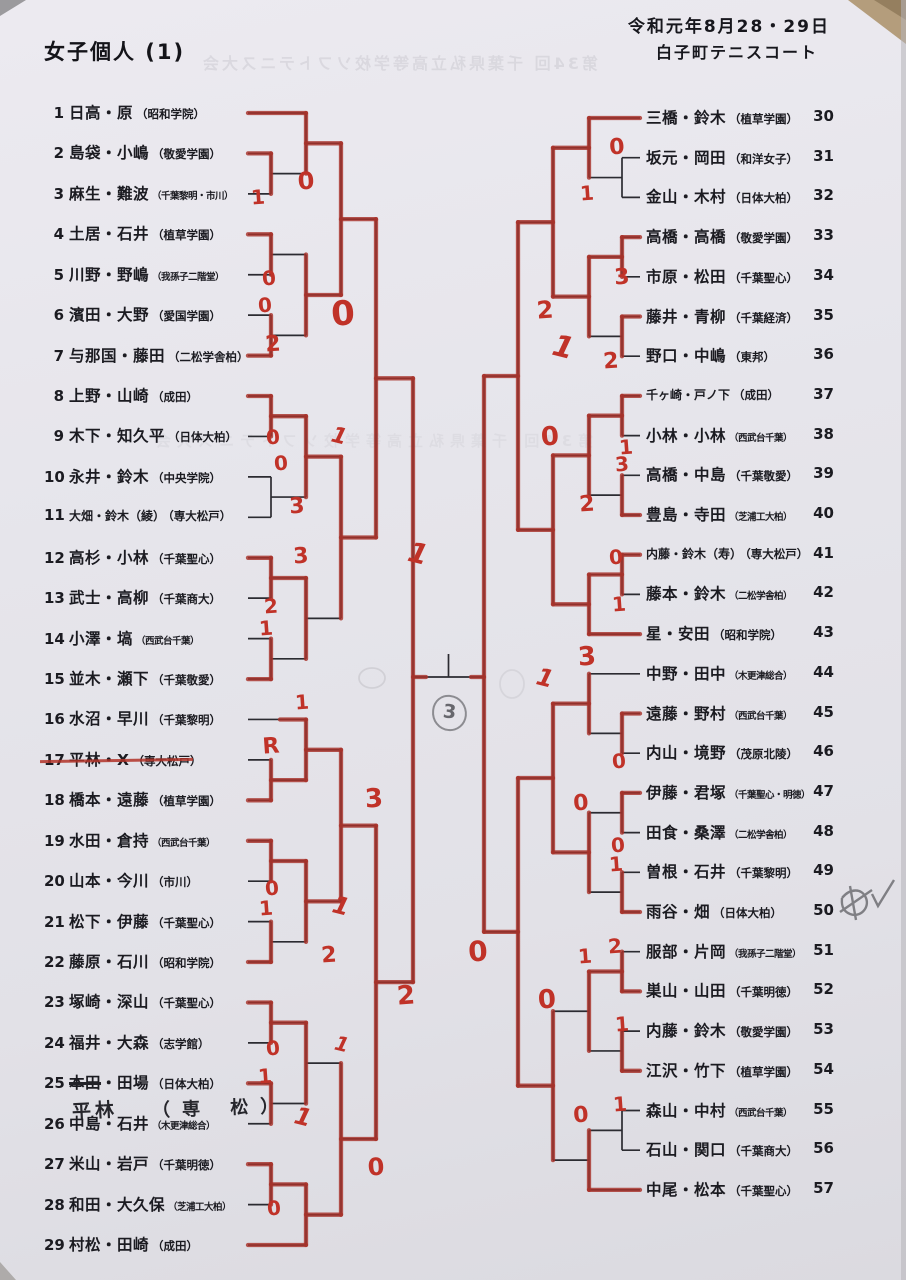 The width and height of the screenshot is (906, 1280). I want to click on team-names: 土居・石井, so click(109, 234).